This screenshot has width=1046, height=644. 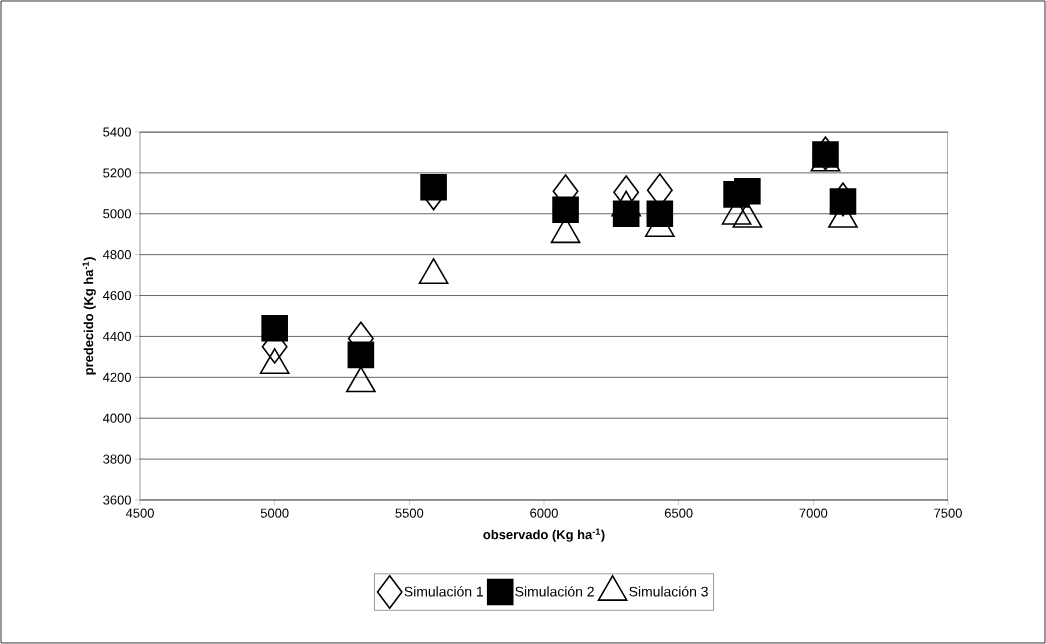 I want to click on legend-label: Simulación 3, so click(x=668, y=591).